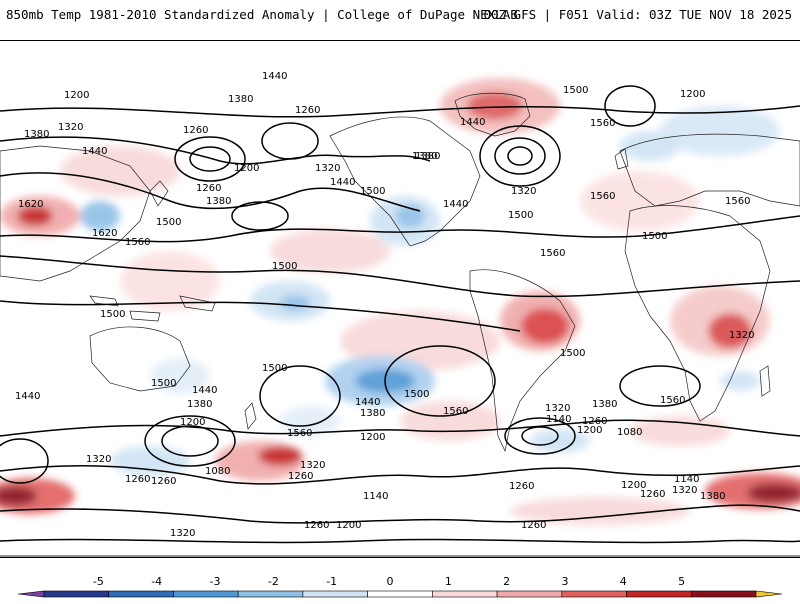  I want to click on colorbar-tick-label: -2, so click(273, 581).